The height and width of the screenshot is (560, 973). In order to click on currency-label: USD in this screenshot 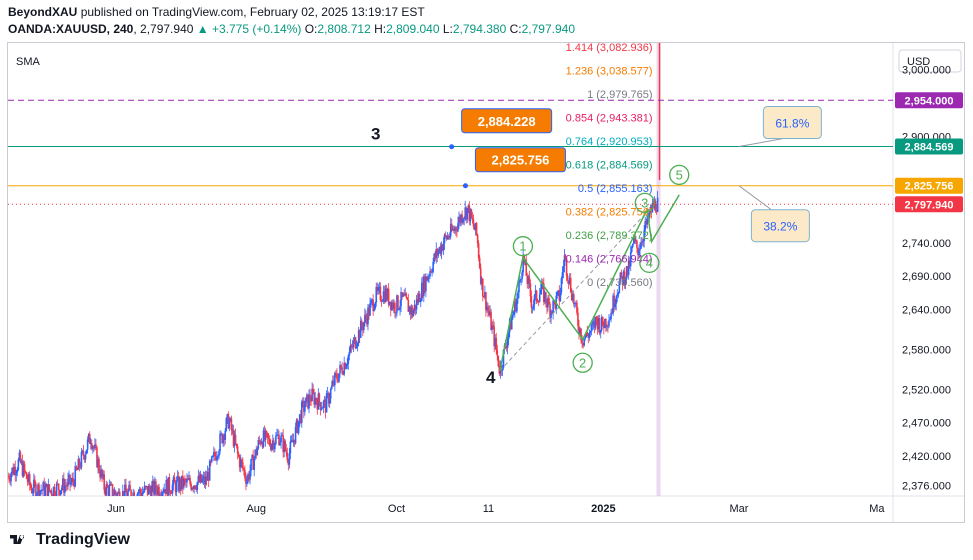, I will do `click(918, 62)`.